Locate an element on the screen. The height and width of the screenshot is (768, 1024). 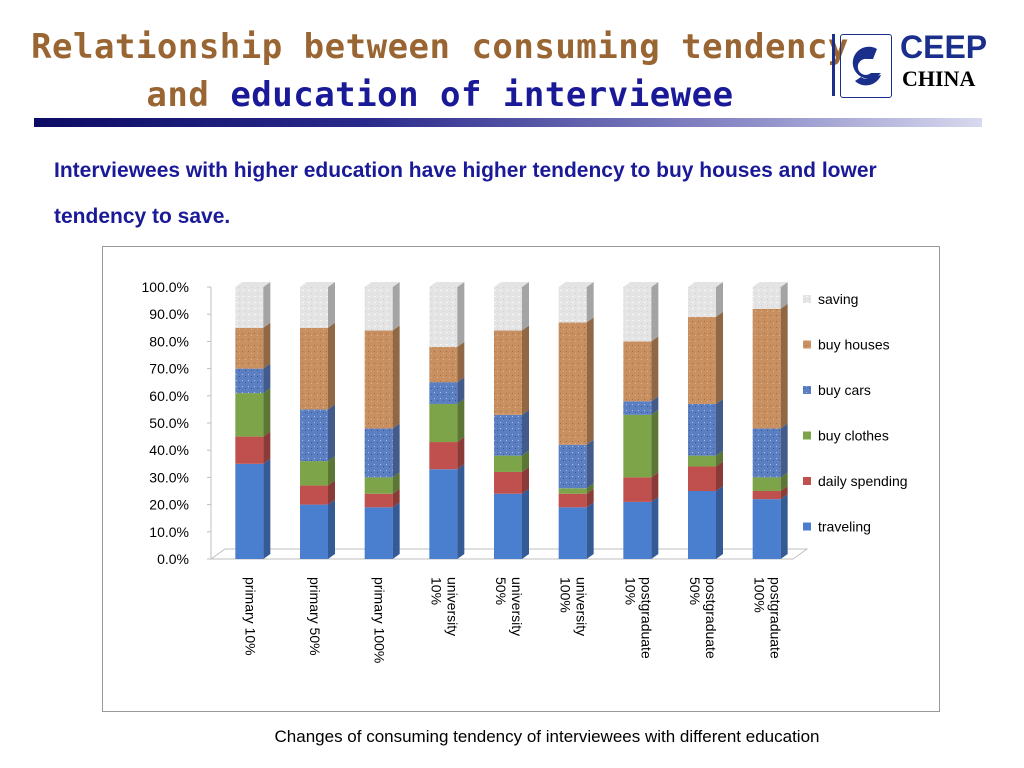
legend-label-daily-spending: daily spending is located at coordinates (863, 481).